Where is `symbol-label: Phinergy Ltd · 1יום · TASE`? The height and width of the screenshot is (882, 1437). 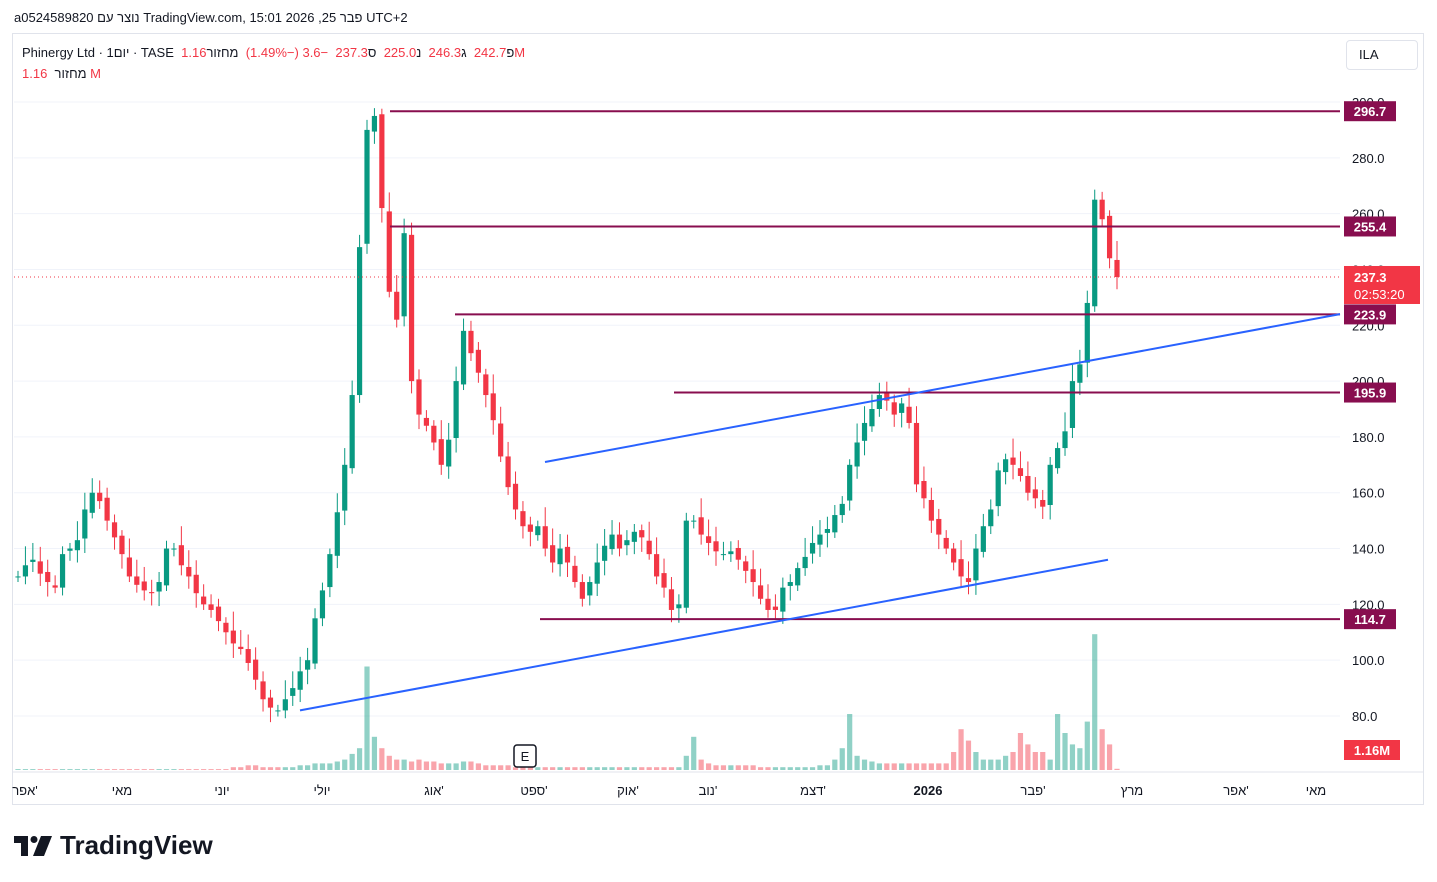
symbol-label: Phinergy Ltd · 1יום · TASE is located at coordinates (98, 52).